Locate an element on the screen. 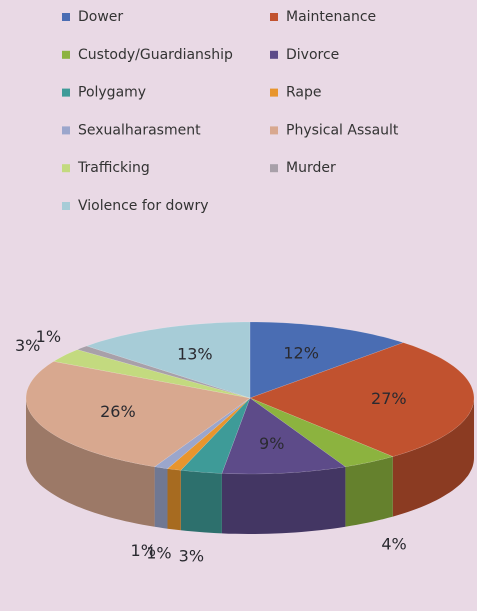  legend-label: Dower is located at coordinates (100, 17).